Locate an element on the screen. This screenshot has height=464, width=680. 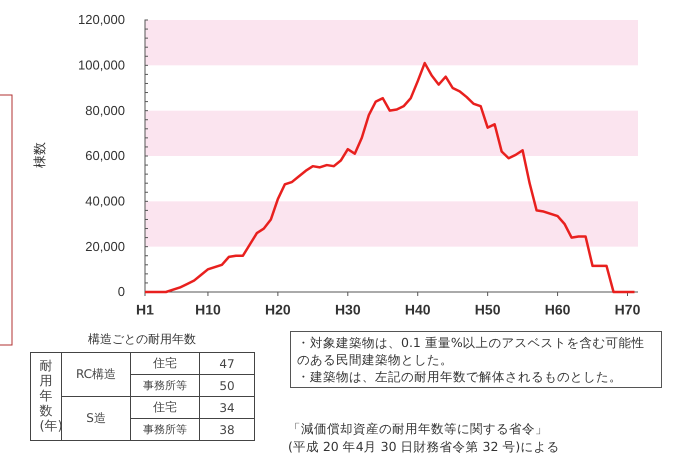
x-tick-label: H60 is located at coordinates (557, 309).